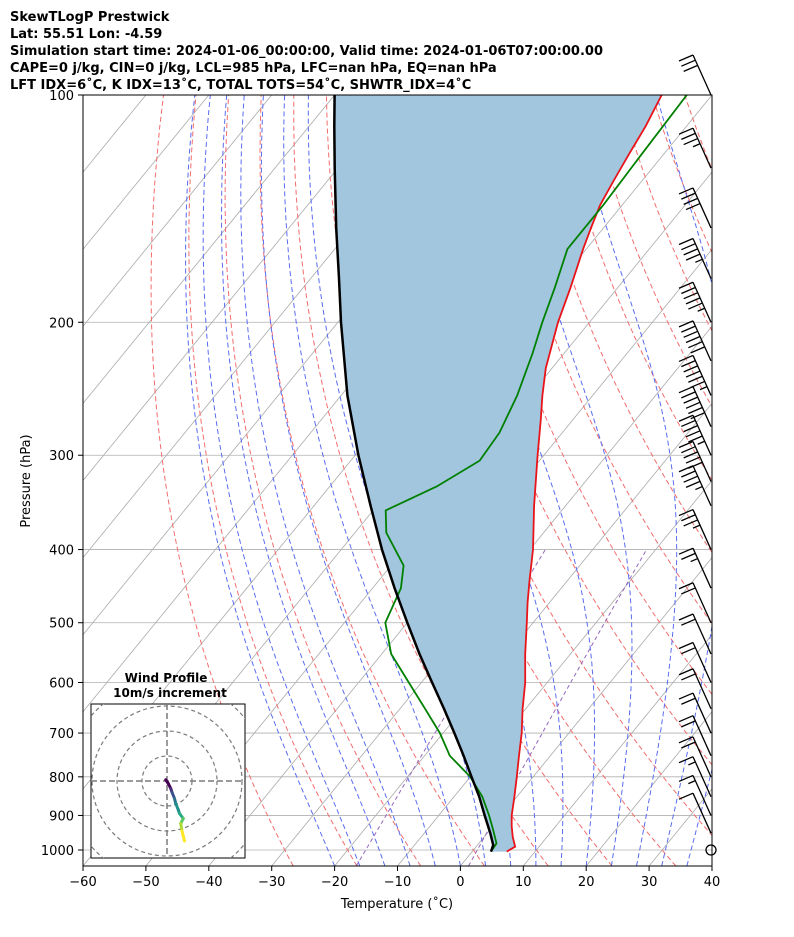 The image size is (794, 937). I want to click on y-tick-label: 600, so click(61, 684).